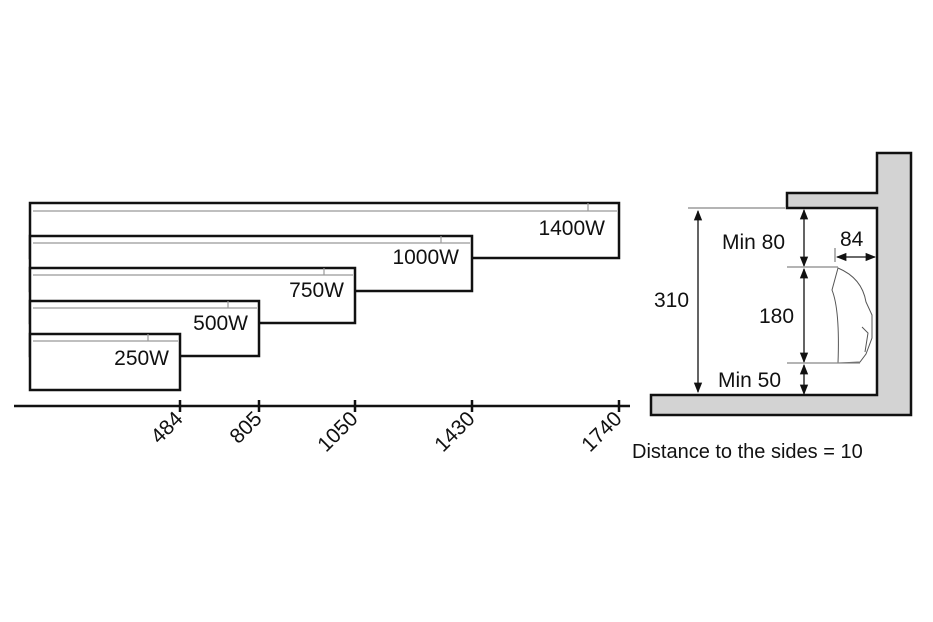 This screenshot has height=622, width=933. What do you see at coordinates (316, 290) in the screenshot?
I see `label-750w: 750W` at bounding box center [316, 290].